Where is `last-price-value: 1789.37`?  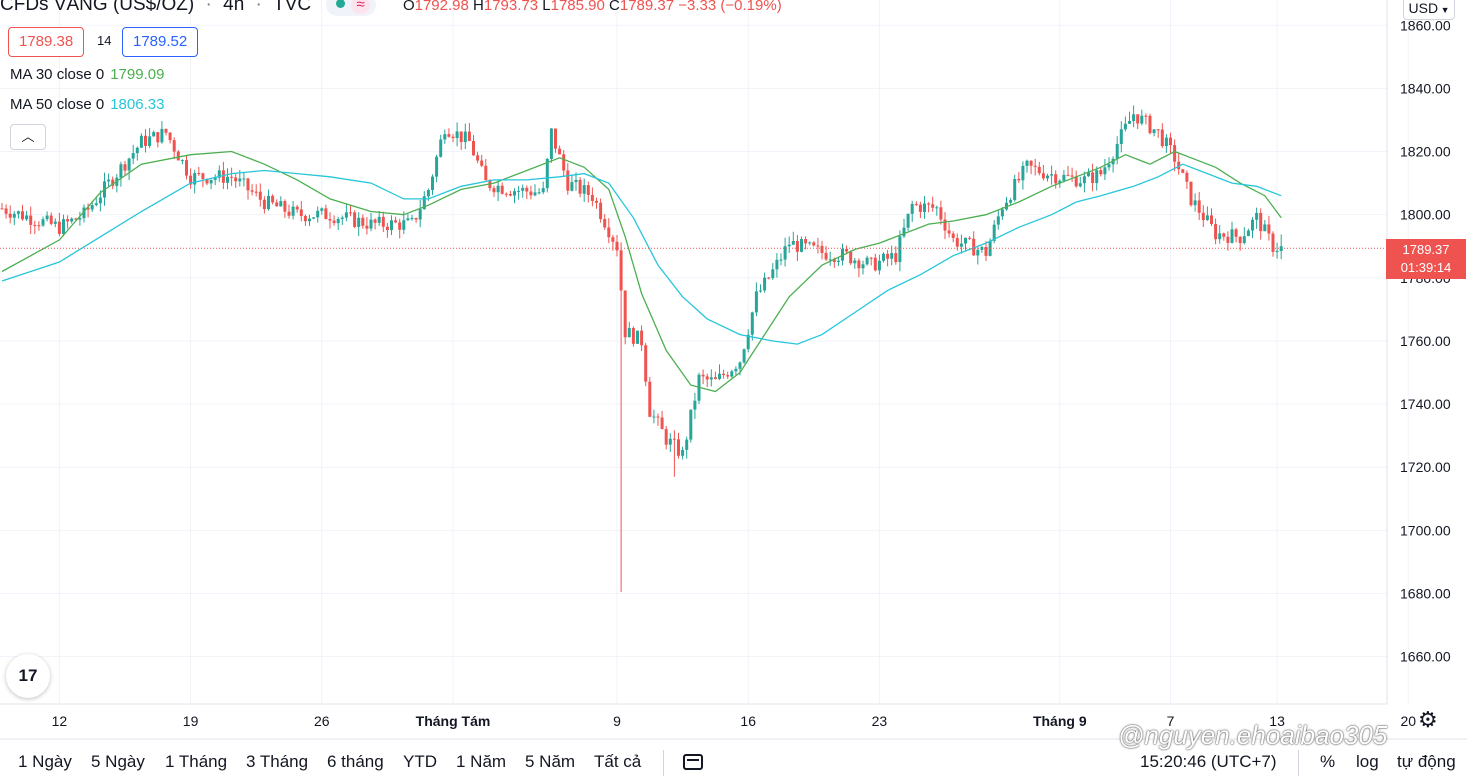
last-price-value: 1789.37 is located at coordinates (1426, 249).